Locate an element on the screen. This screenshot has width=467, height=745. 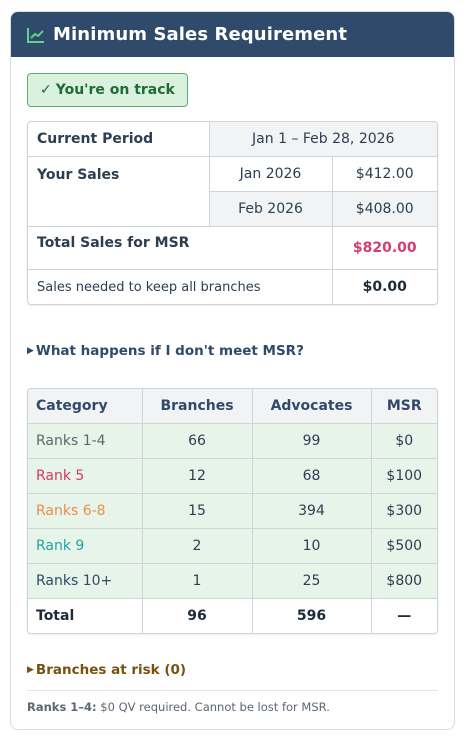
sales-needed-label: Sales needed to keep all branches is located at coordinates (180, 286).